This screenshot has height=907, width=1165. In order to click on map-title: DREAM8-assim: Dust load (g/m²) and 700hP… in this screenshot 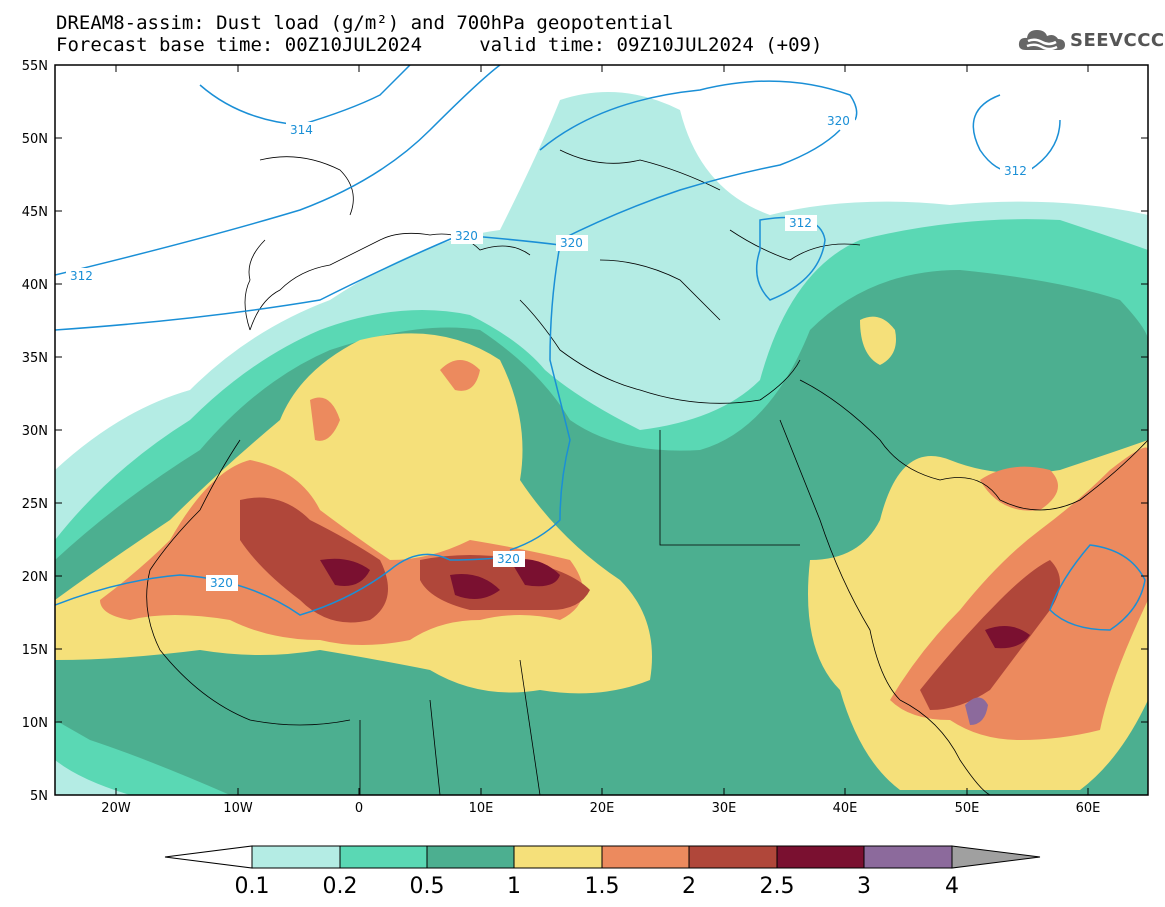, I will do `click(365, 23)`.